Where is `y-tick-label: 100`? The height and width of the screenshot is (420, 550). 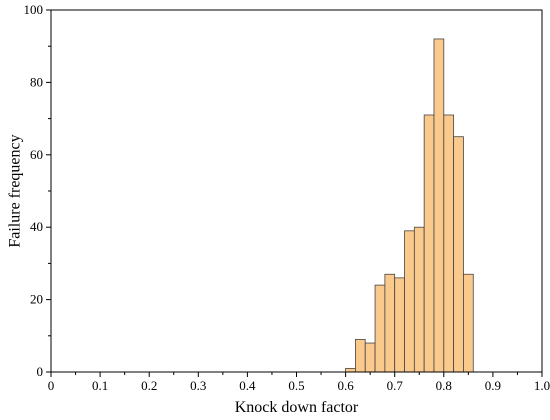
y-tick-label: 100 is located at coordinates (34, 9).